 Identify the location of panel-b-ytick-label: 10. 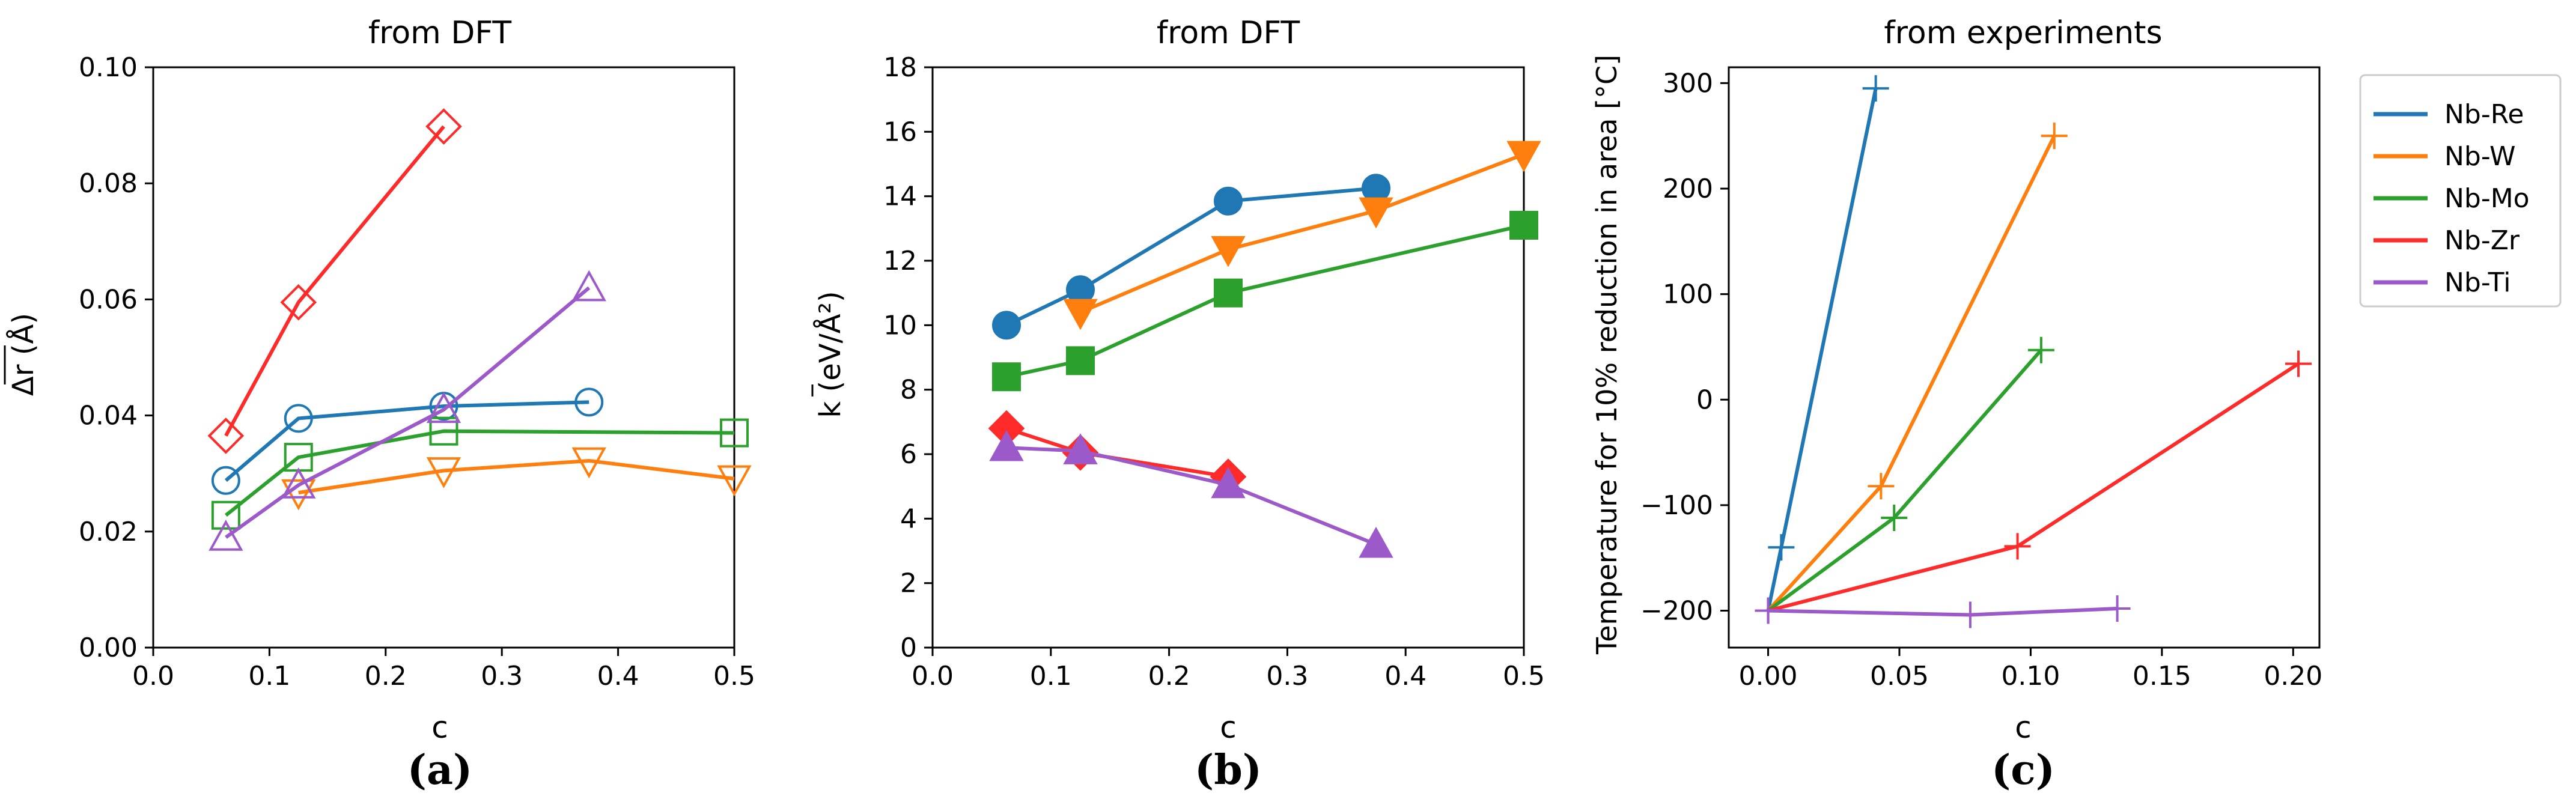
(900, 325).